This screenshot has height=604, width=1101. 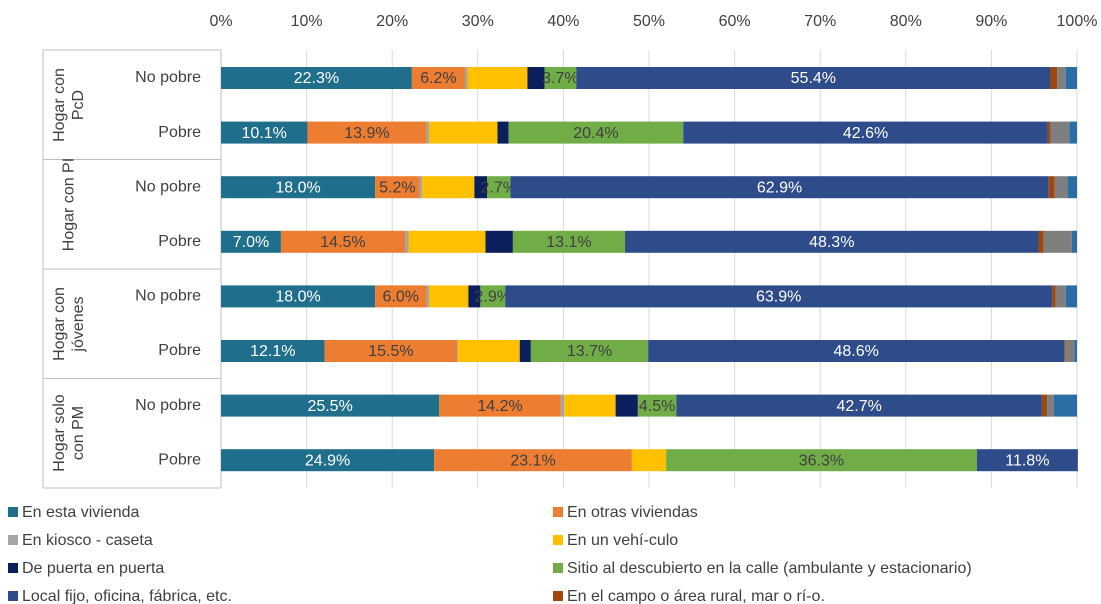 I want to click on data-label: 11.8%, so click(x=1027, y=460).